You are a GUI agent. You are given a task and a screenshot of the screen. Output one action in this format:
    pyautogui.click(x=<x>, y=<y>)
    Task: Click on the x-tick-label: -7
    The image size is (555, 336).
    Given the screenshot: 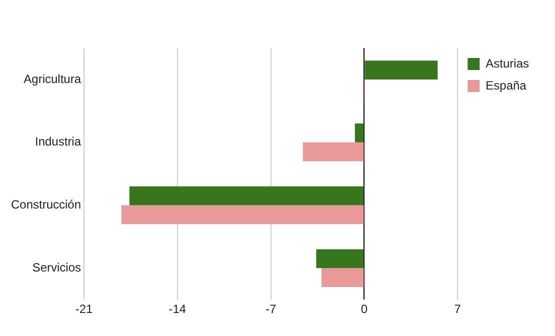 What is the action you would take?
    pyautogui.click(x=271, y=309)
    